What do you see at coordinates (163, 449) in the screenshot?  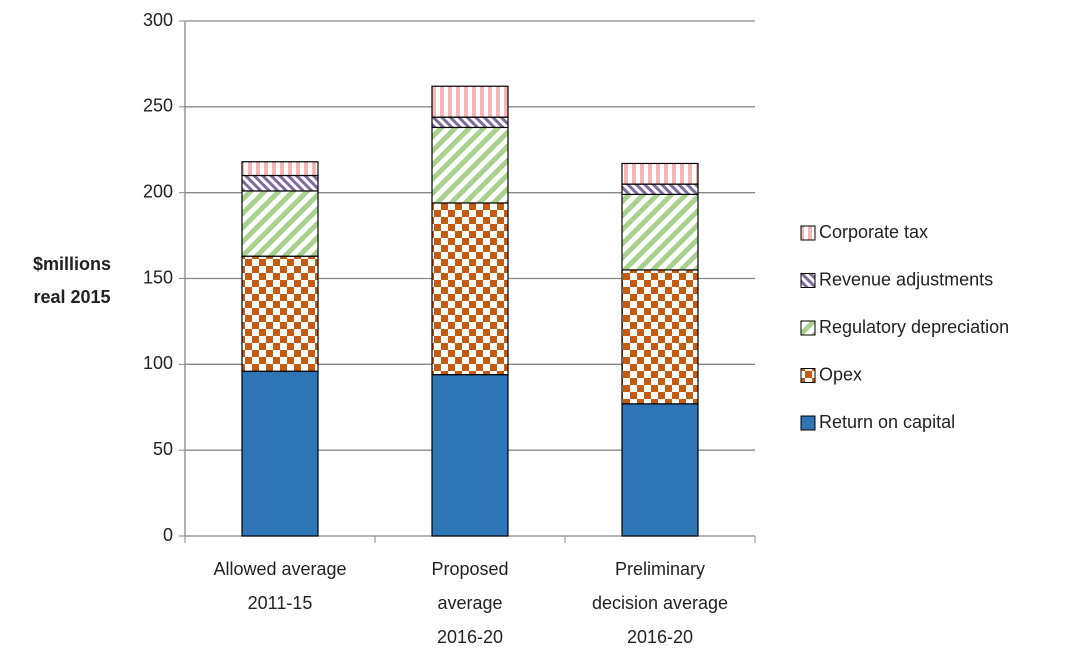 I see `y-tick-label: 50` at bounding box center [163, 449].